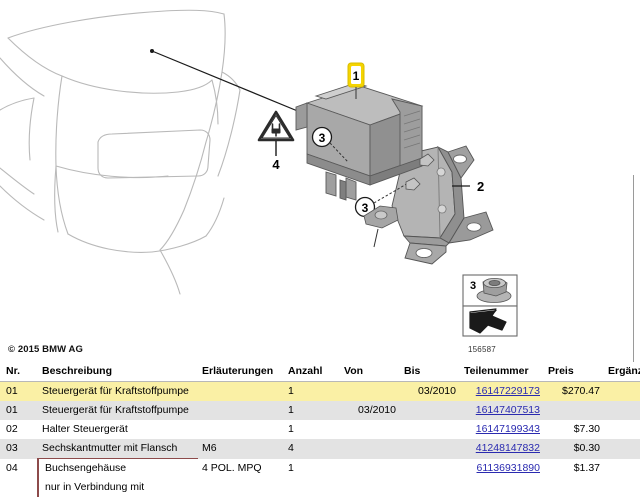 The width and height of the screenshot is (640, 497). I want to click on column-header-from: Von, so click(370, 372).